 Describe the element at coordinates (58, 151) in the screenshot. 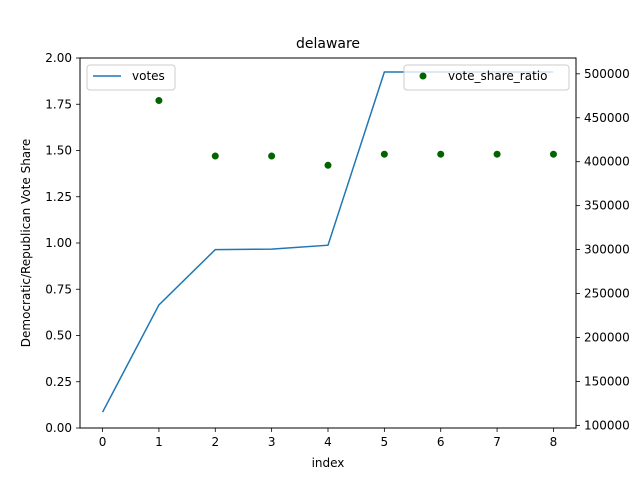

I see `y-tick-label: 1.50` at that location.